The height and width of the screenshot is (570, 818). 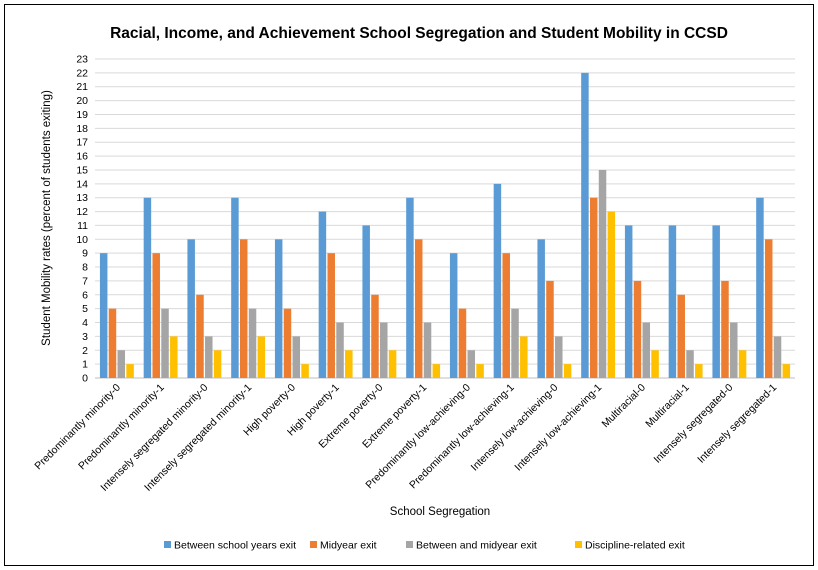 I want to click on y-tick-label: 23, so click(x=82, y=60).